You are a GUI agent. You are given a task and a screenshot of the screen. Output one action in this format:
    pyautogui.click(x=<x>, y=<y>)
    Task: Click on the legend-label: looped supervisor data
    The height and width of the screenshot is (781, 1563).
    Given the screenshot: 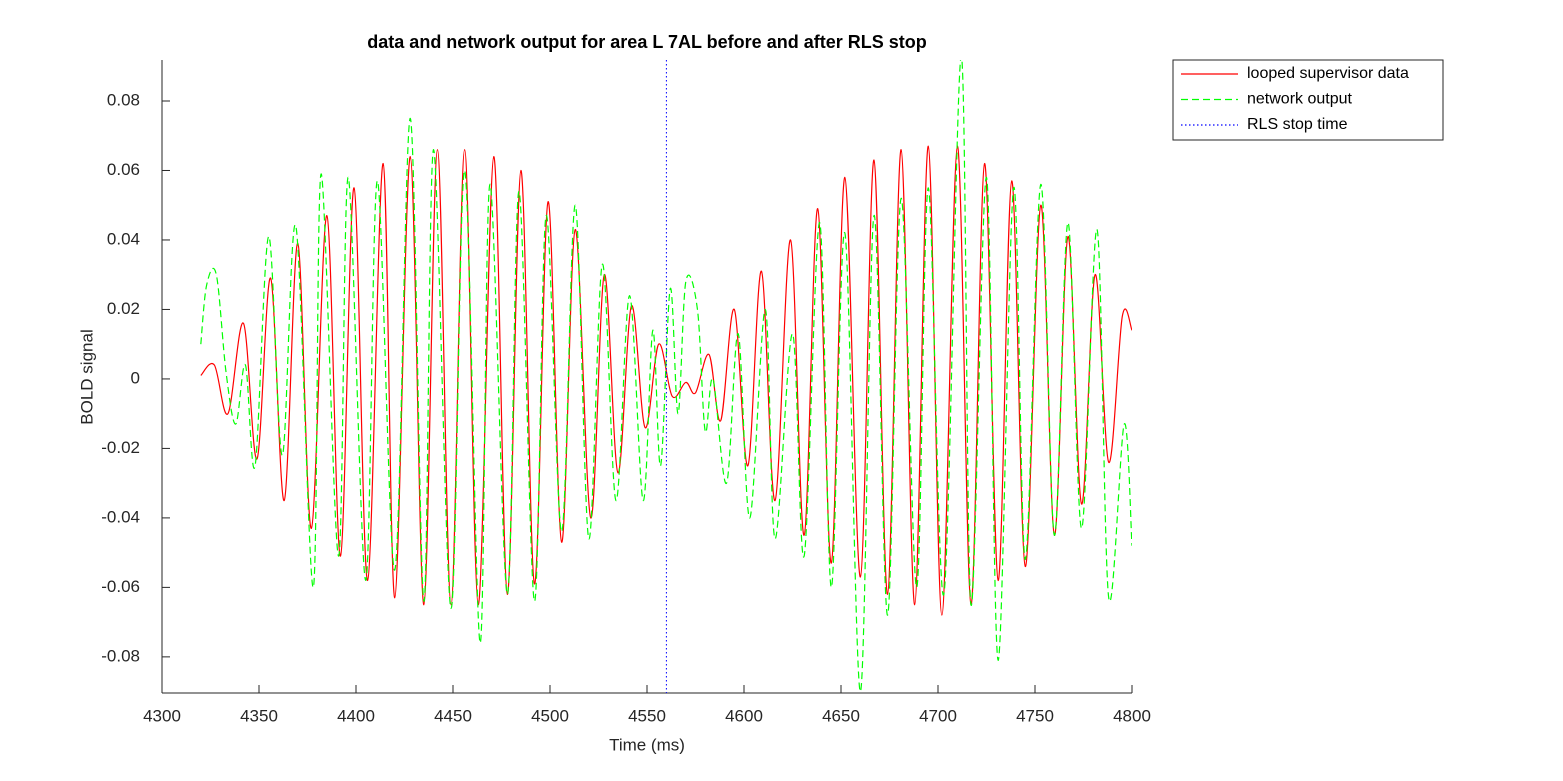 What is the action you would take?
    pyautogui.click(x=1328, y=73)
    